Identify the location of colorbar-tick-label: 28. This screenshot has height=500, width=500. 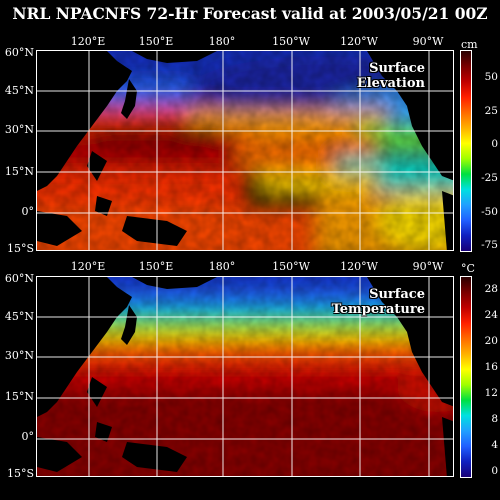
(491, 289).